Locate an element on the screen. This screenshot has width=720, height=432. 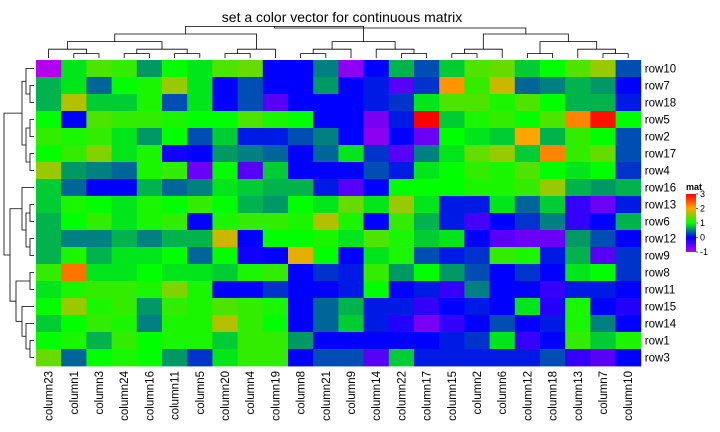
row-label: row1 is located at coordinates (657, 342).